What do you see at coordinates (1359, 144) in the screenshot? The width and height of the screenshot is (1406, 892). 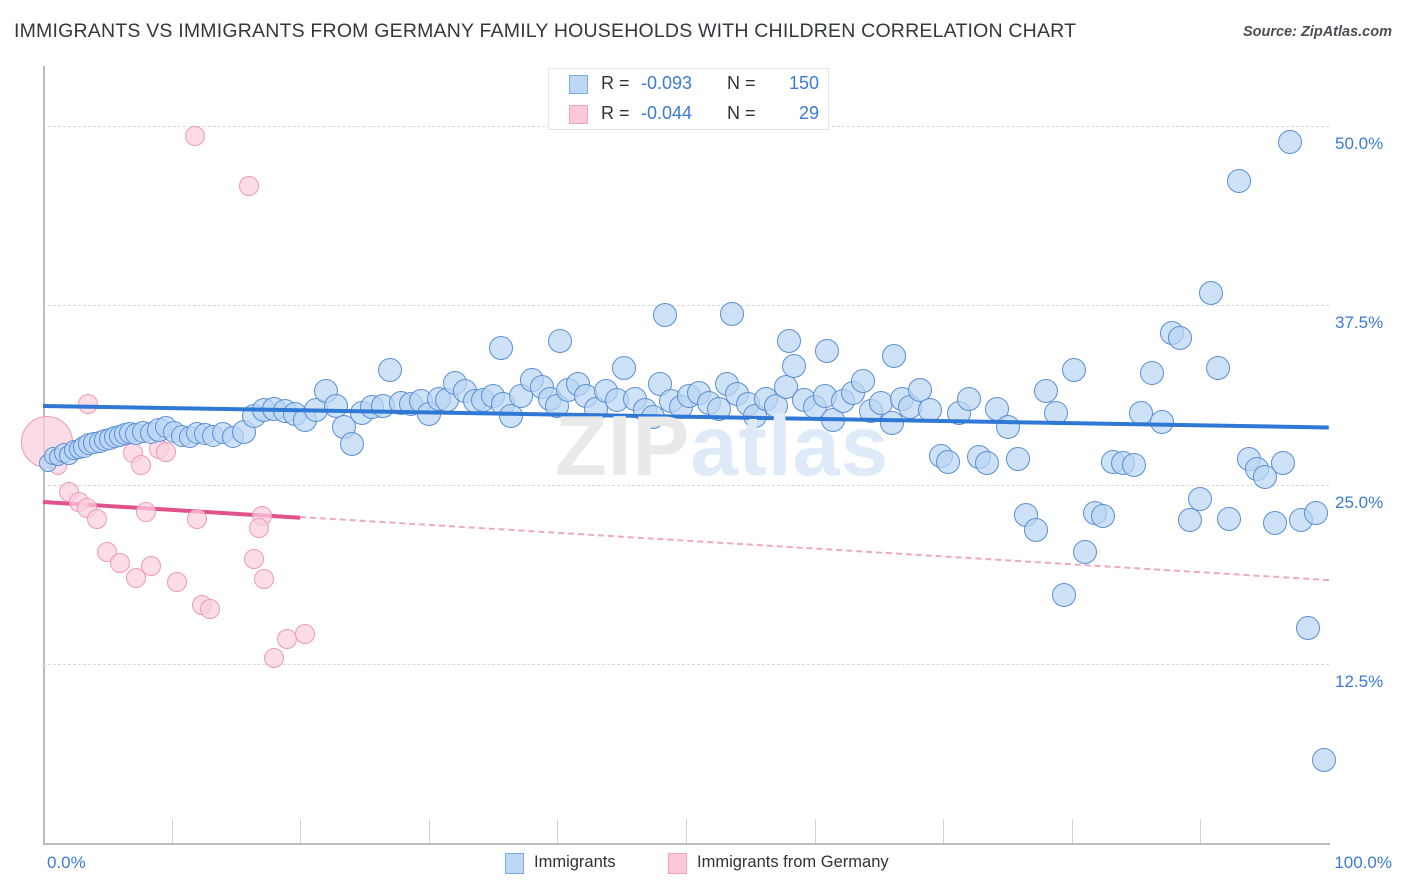 I see `y-axis-tick-label: 50.0%` at bounding box center [1359, 144].